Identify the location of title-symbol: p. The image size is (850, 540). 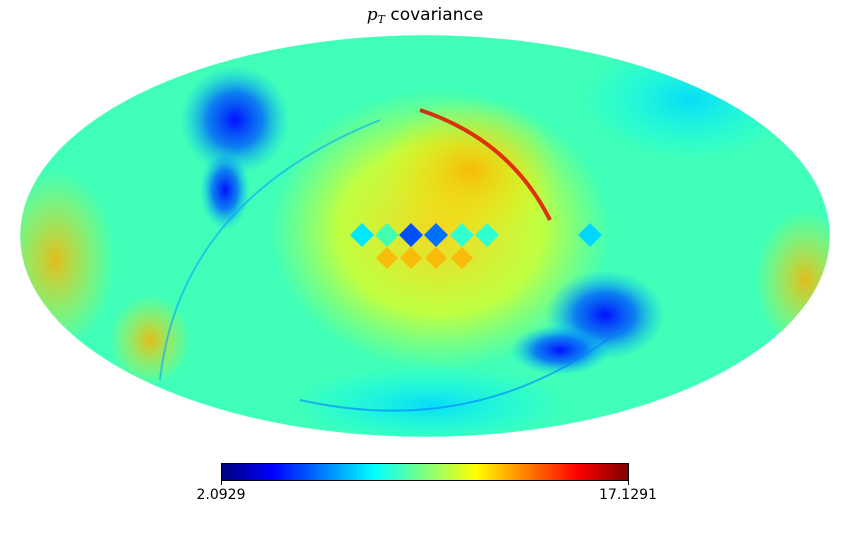
(372, 15).